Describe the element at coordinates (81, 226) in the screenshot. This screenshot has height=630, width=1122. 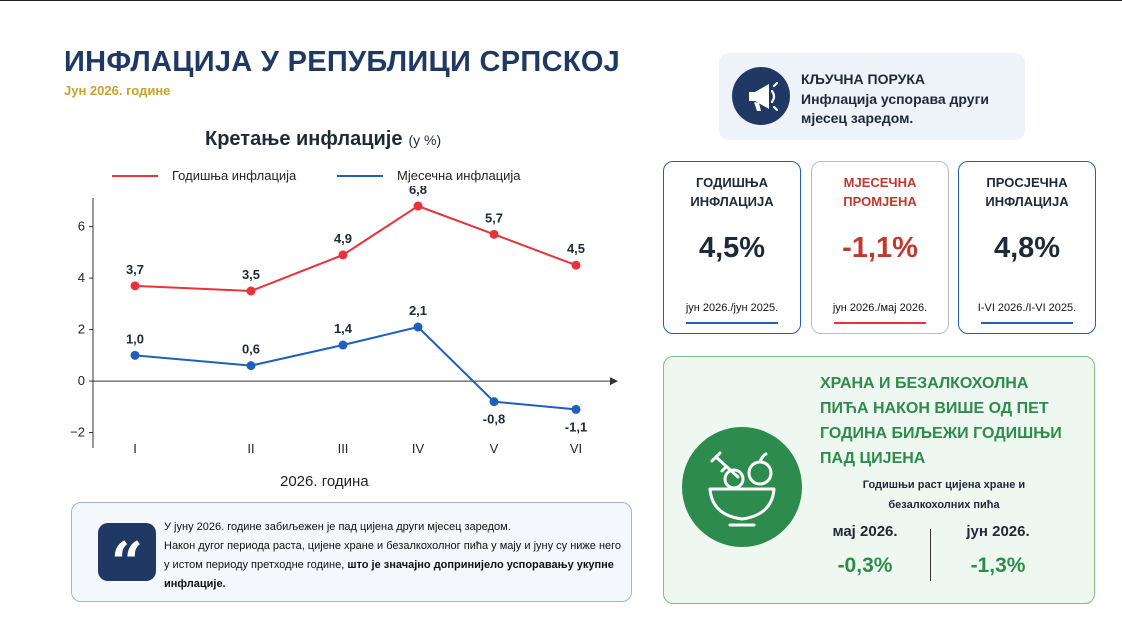
I see `y-tick-label: 6` at that location.